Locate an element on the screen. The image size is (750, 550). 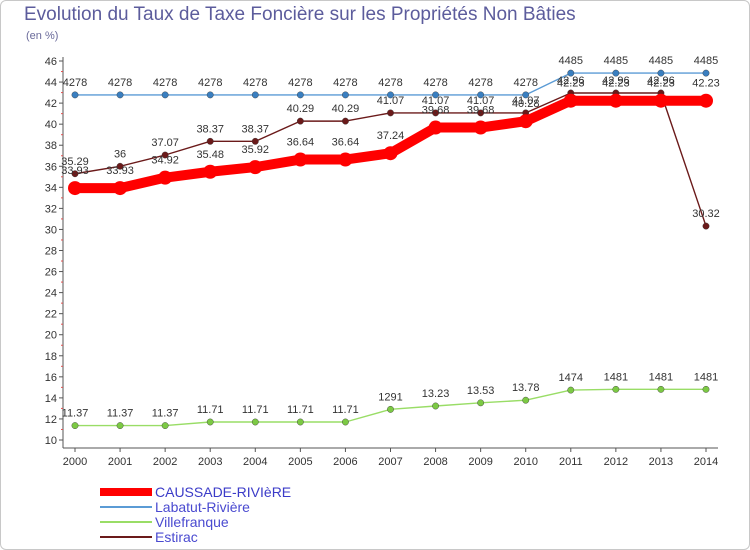
y-tick-label: 28 is located at coordinates (51, 252).